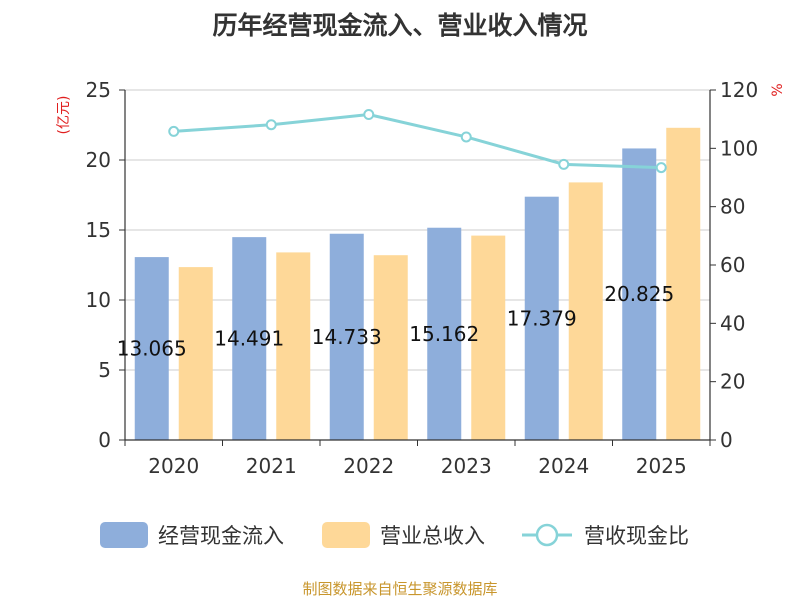 The image size is (800, 600). I want to click on left-tick-label: 15, so click(98, 230).